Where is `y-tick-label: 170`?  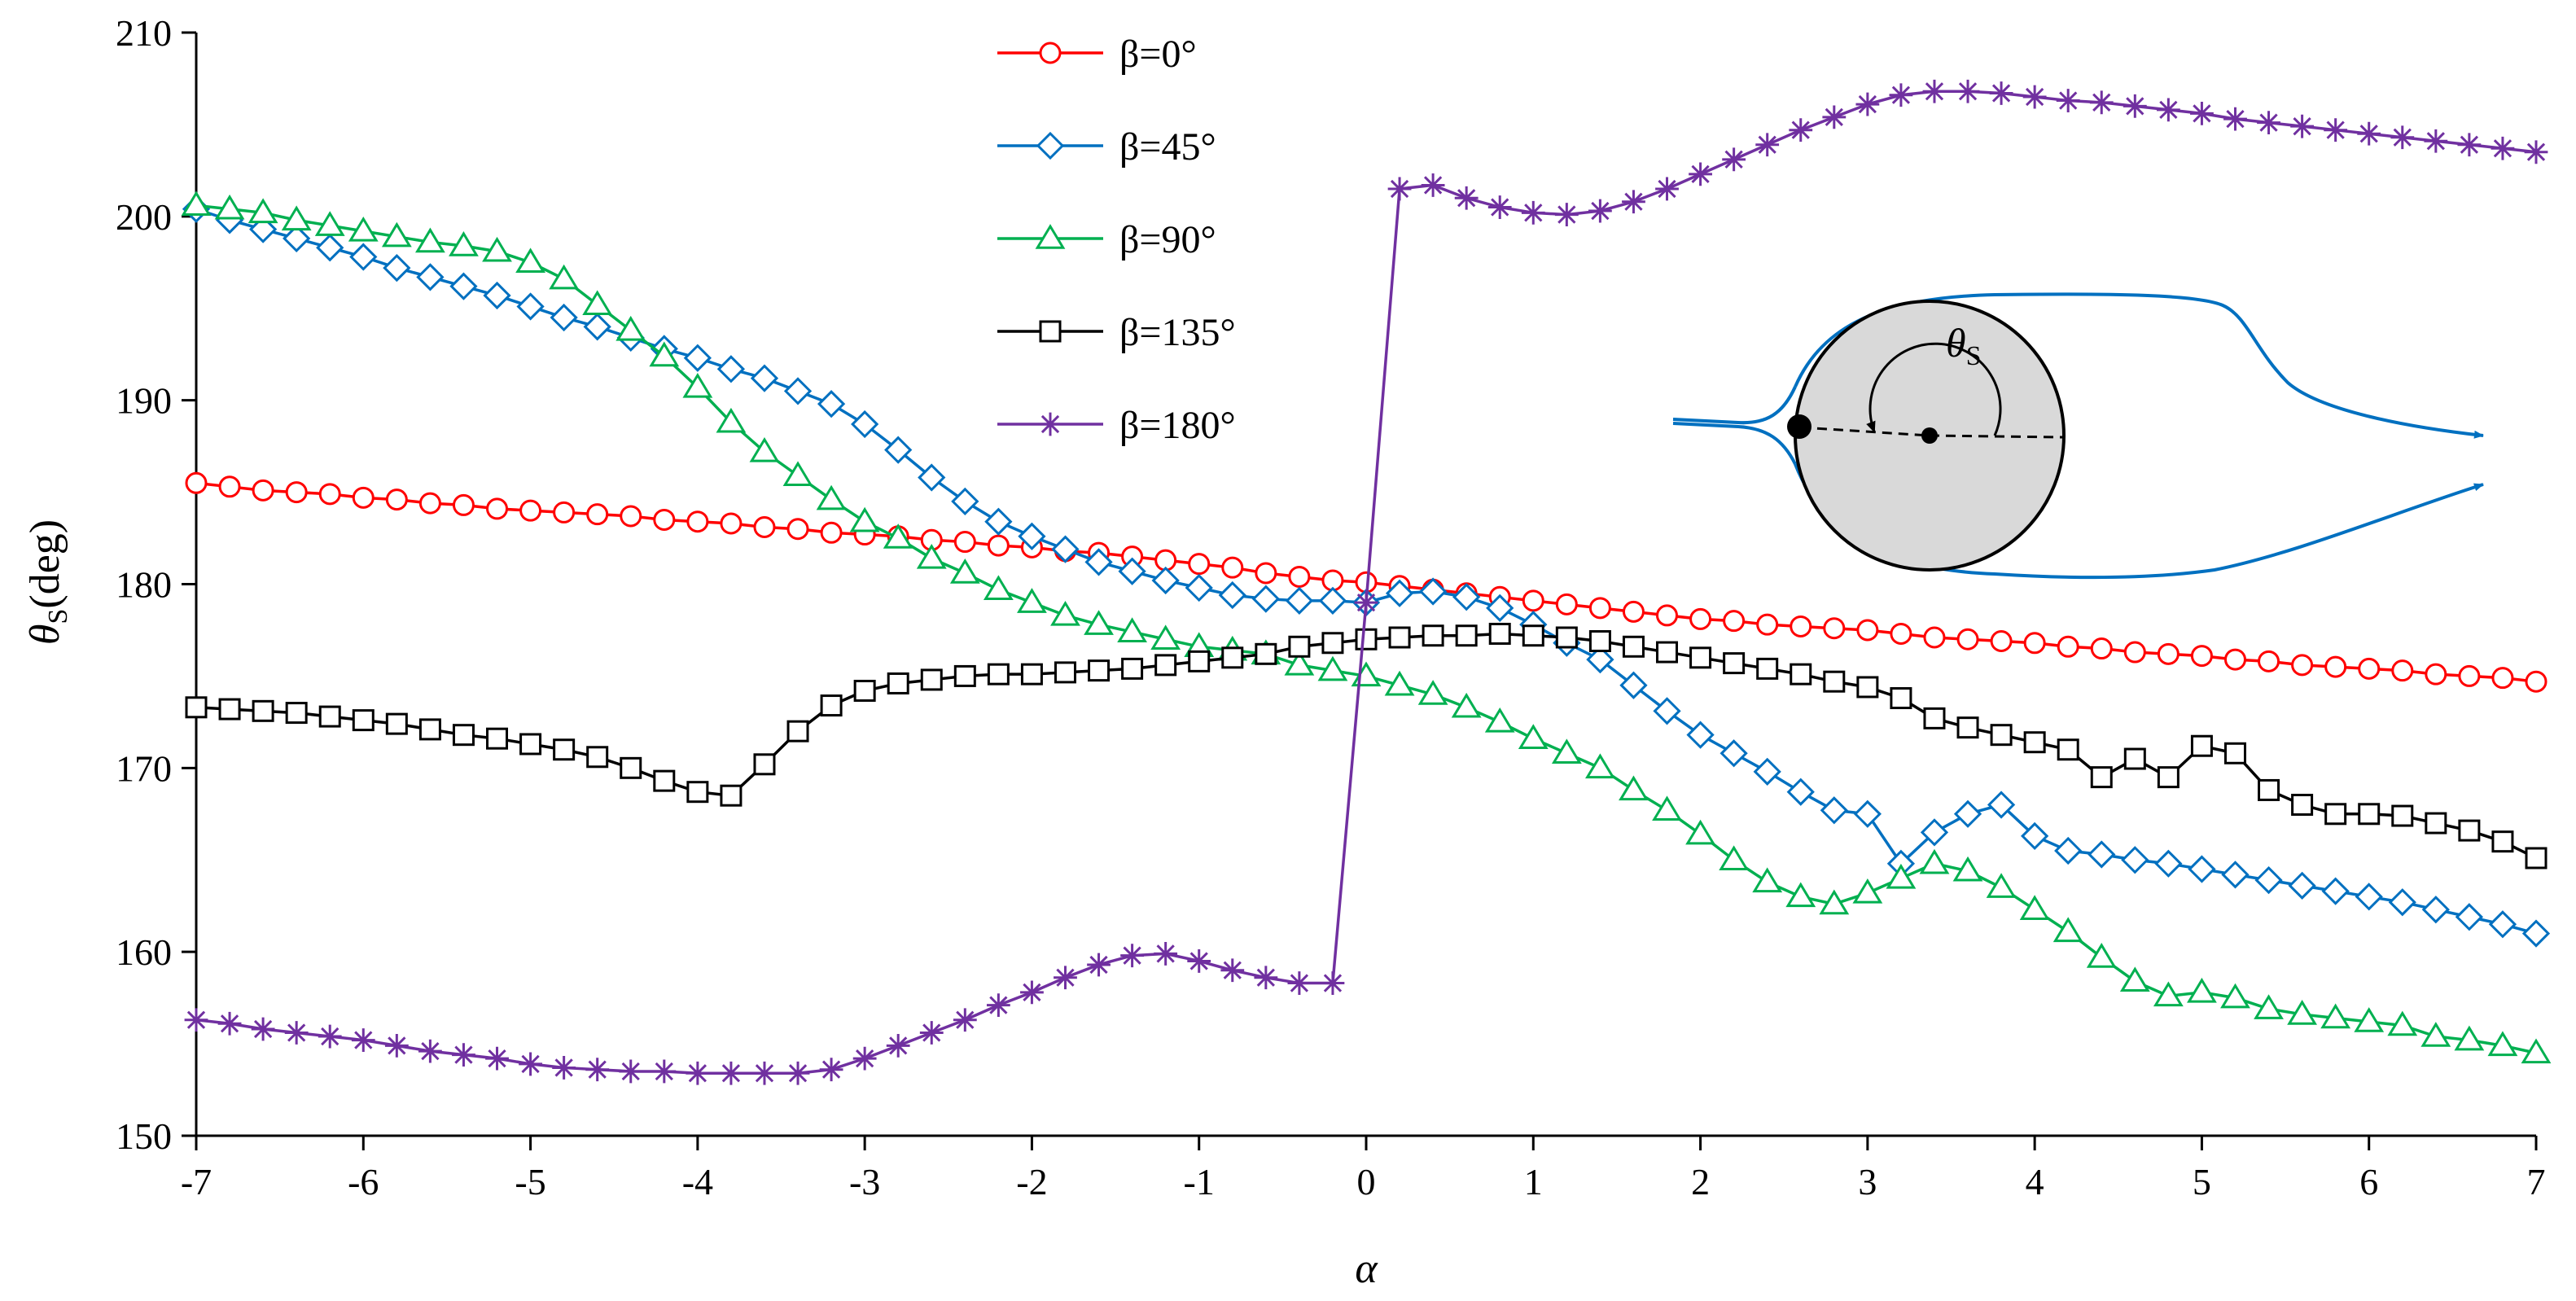
y-tick-label: 170 is located at coordinates (144, 768).